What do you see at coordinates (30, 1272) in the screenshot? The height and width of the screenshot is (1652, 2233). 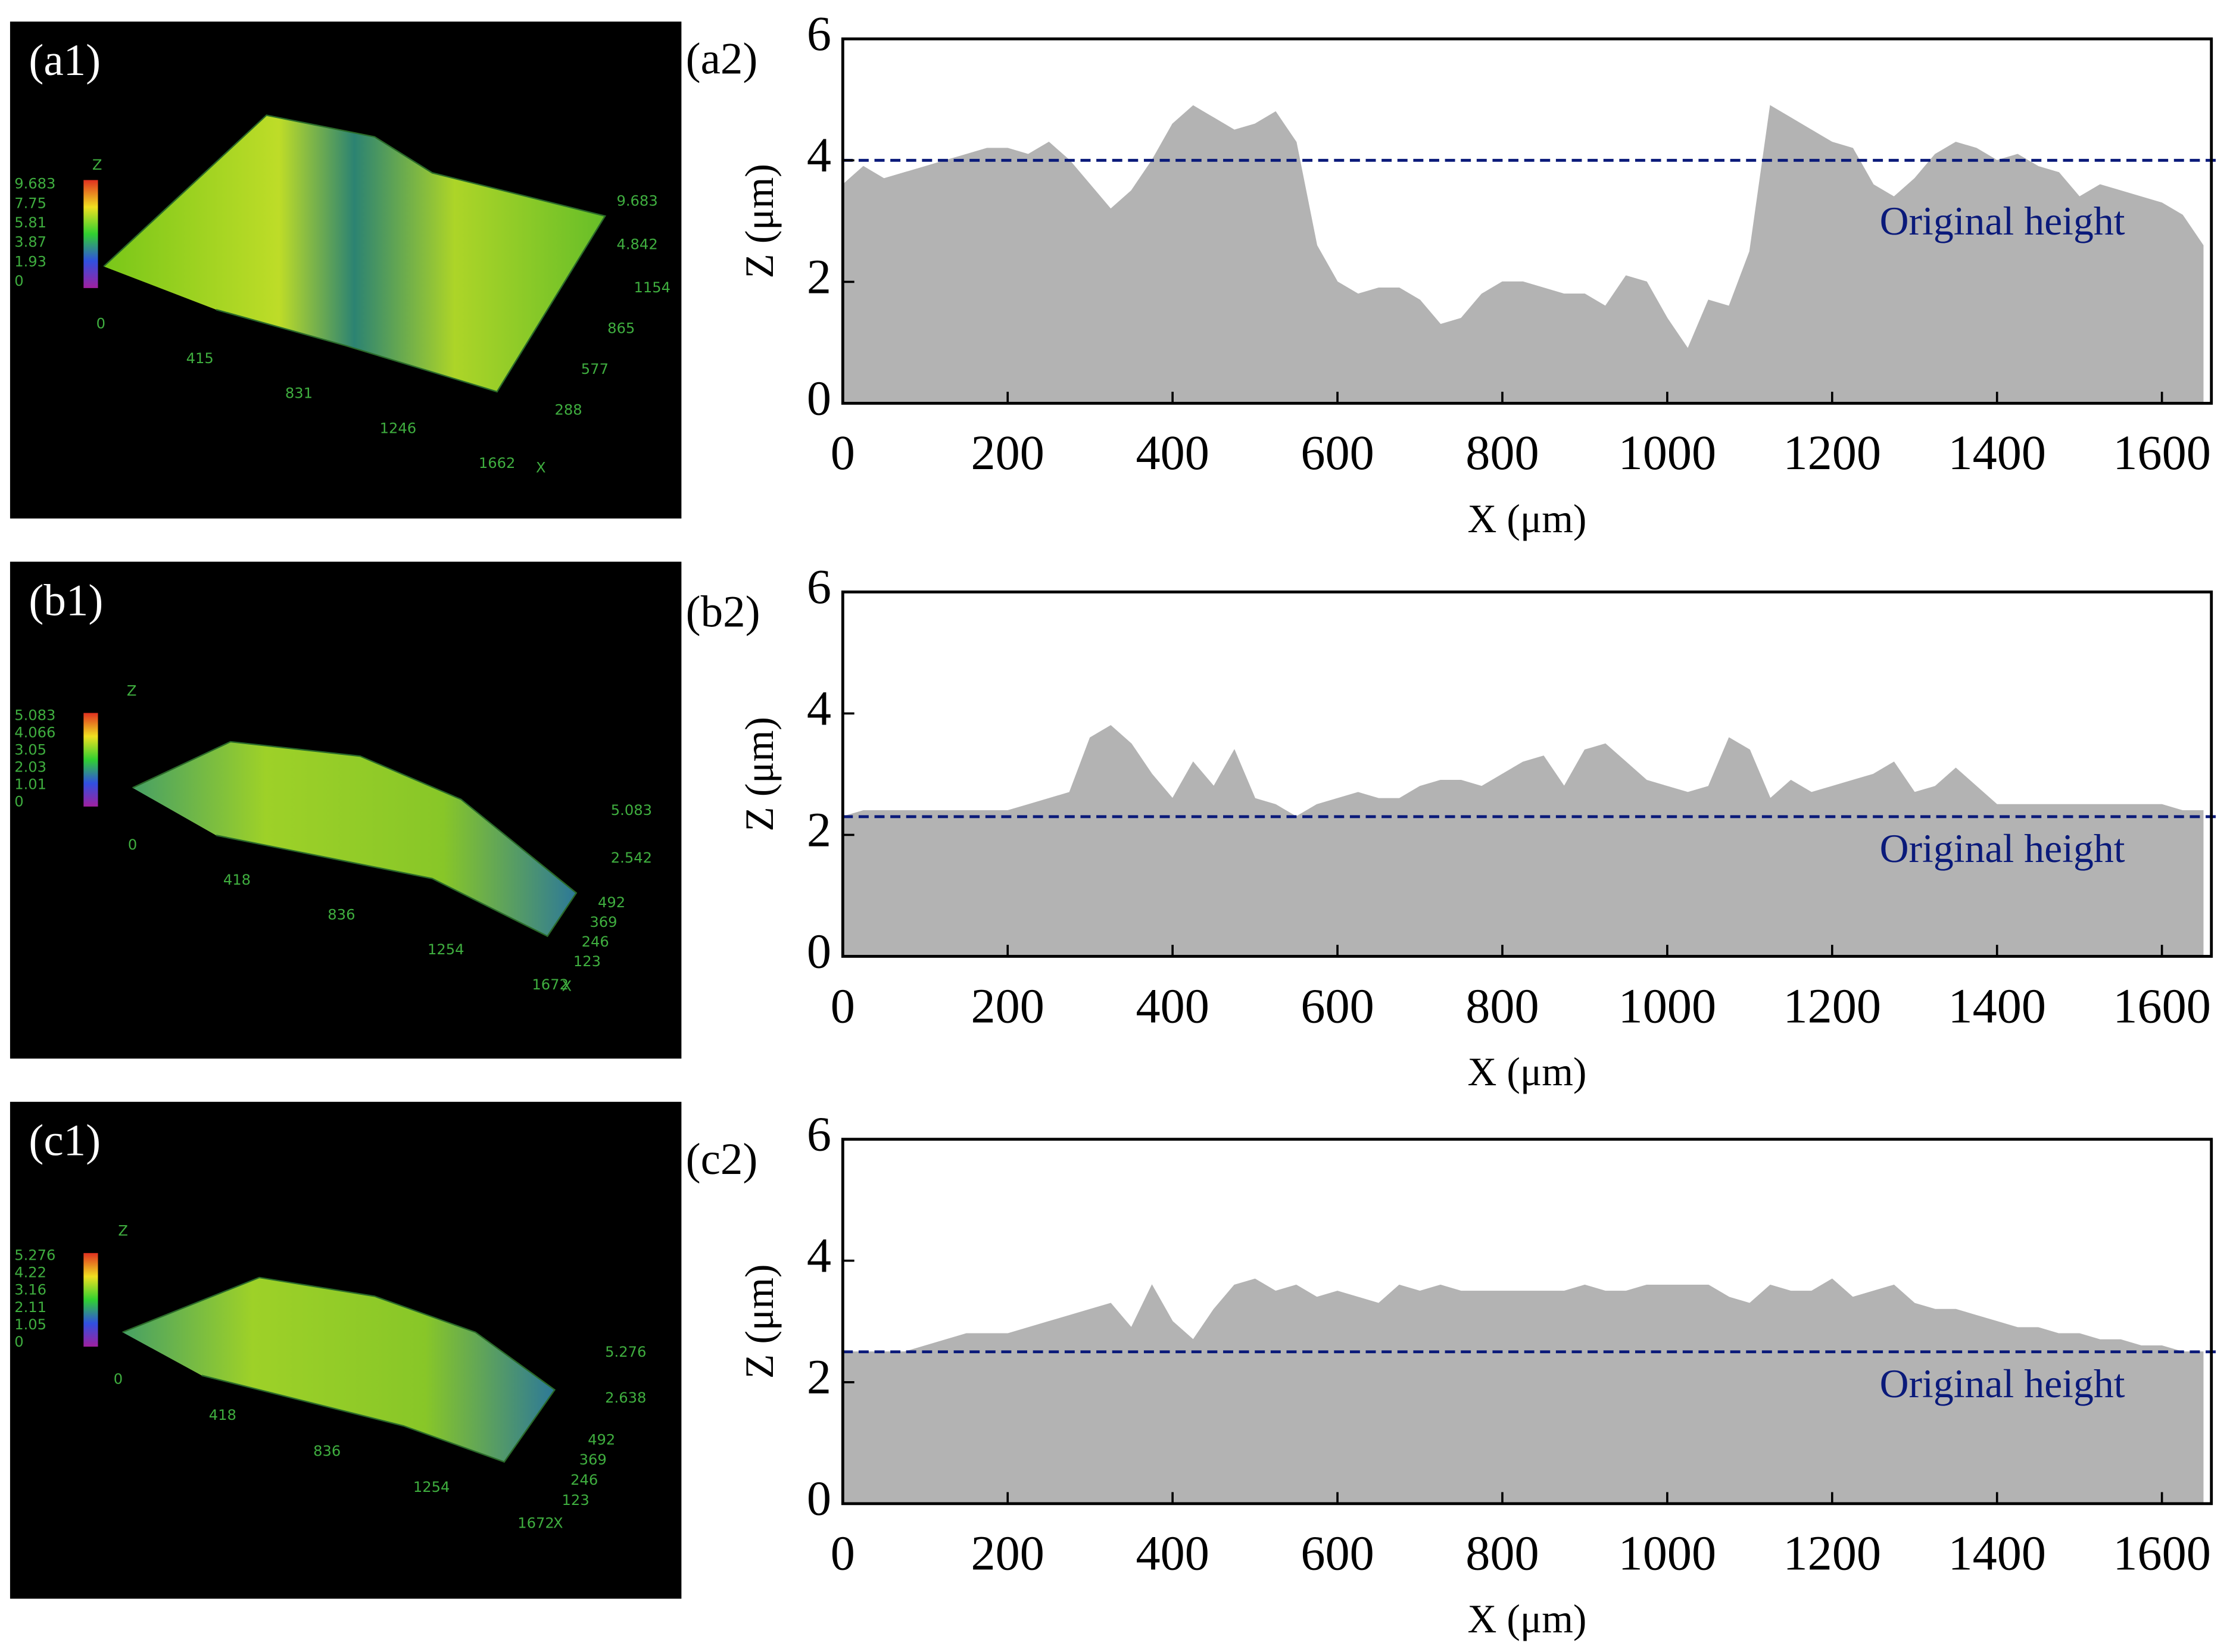 I see `scale-label: 4.22` at bounding box center [30, 1272].